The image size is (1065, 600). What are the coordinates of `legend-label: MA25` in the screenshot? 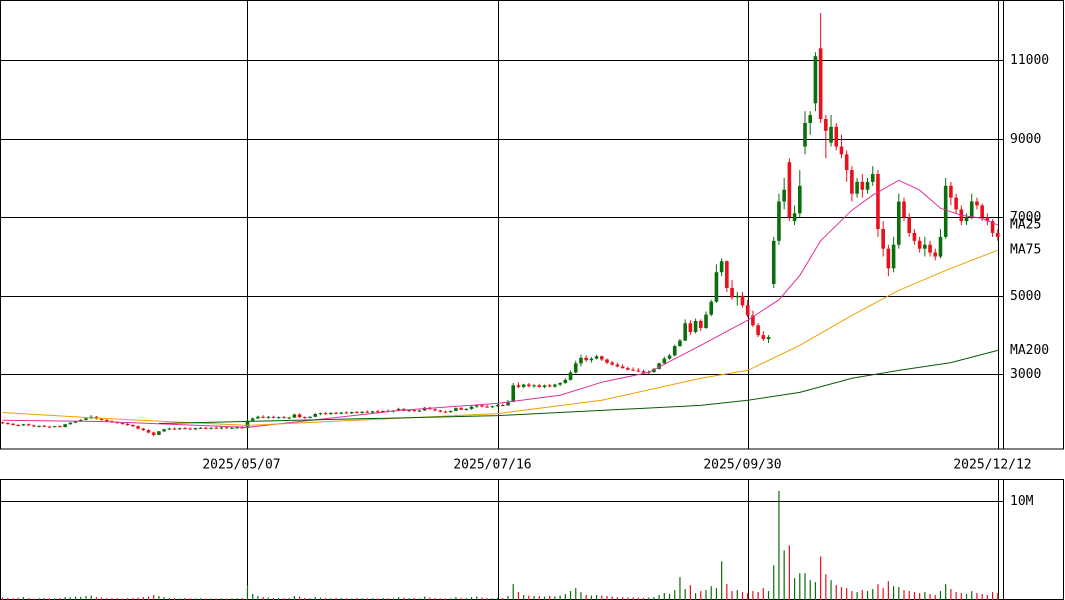 It's located at (1025, 225).